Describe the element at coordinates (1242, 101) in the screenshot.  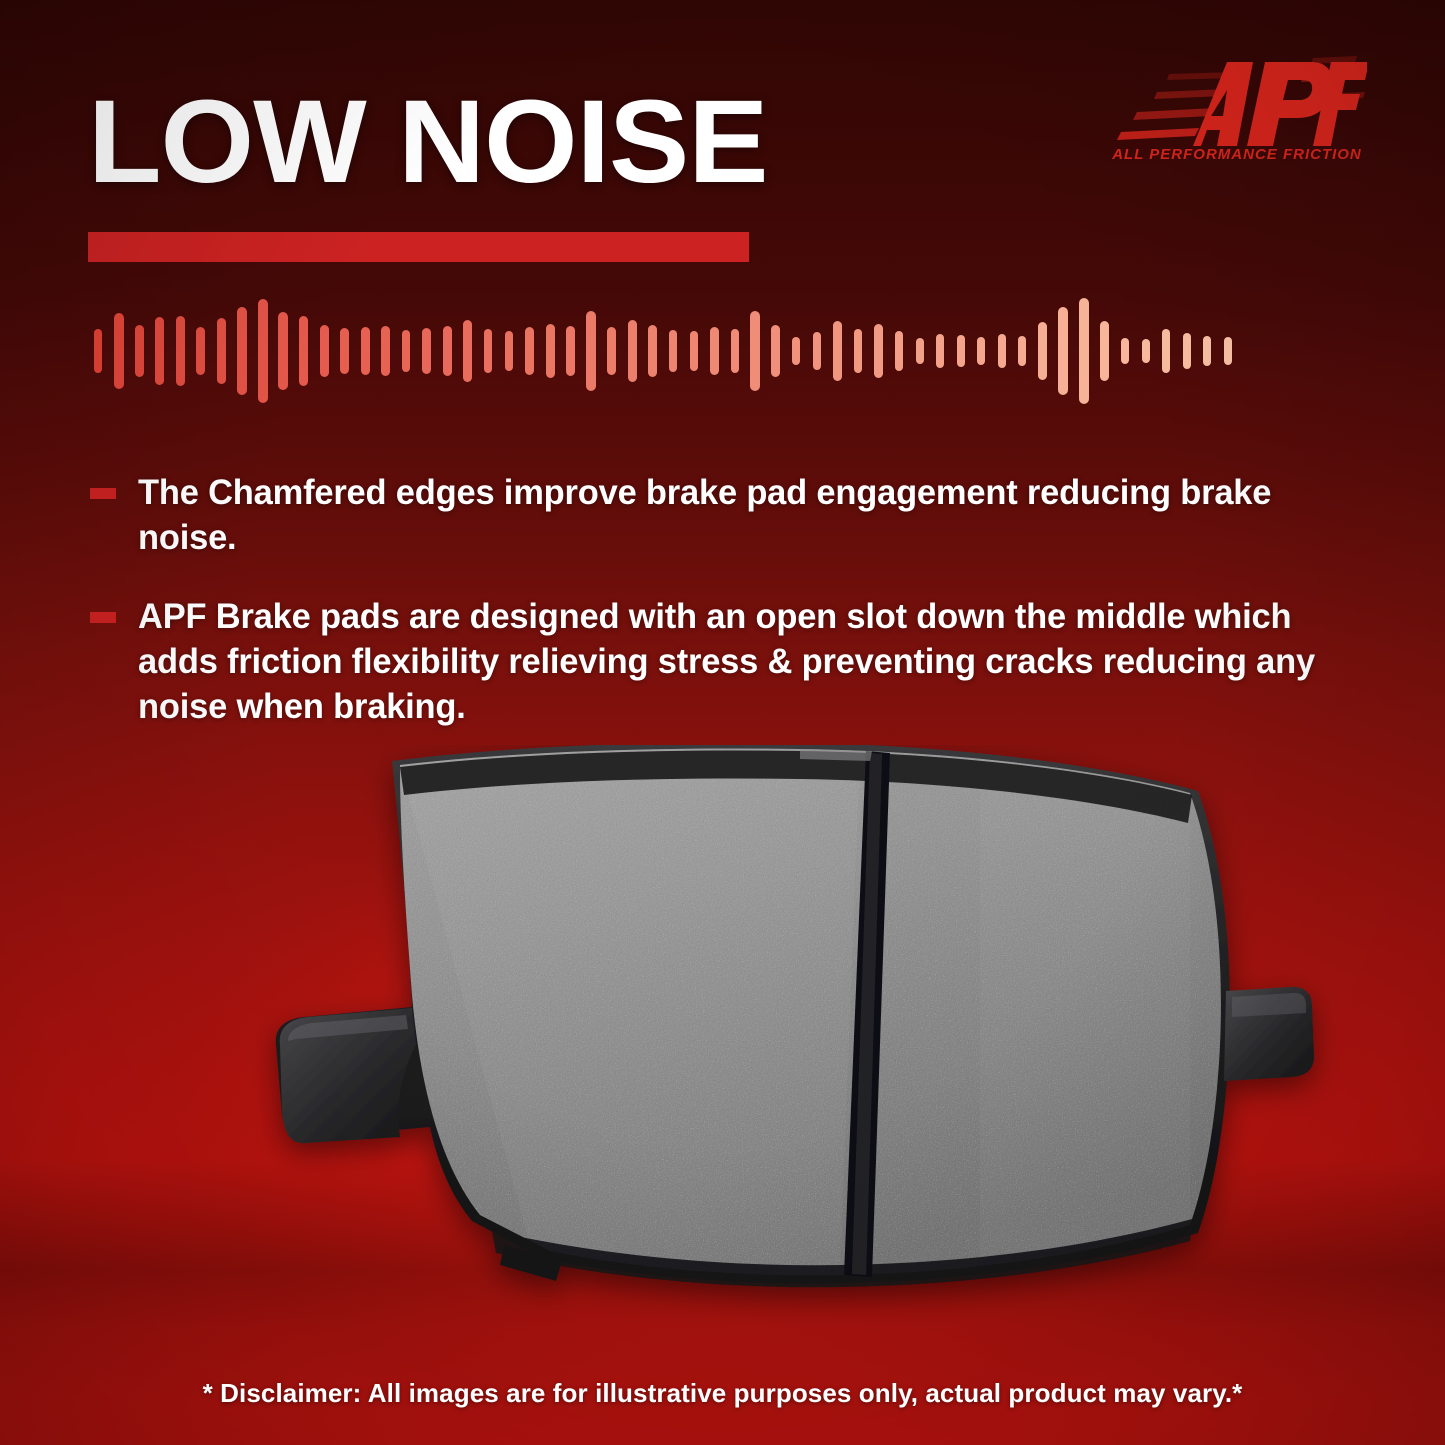
I see `apf-speed-logo-icon` at that location.